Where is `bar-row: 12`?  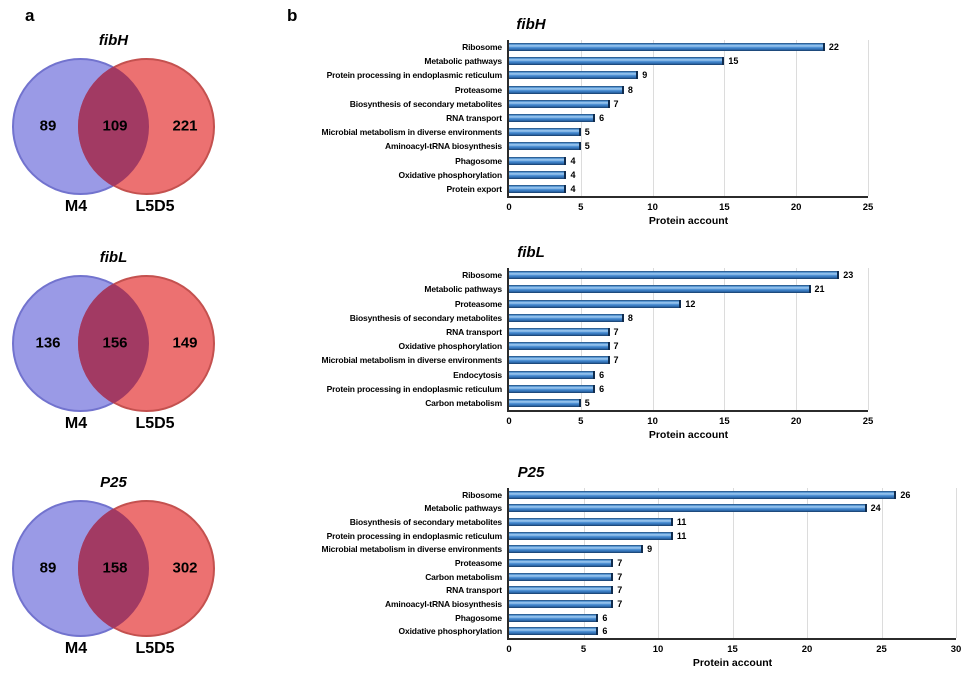 bar-row: 12 is located at coordinates (688, 303).